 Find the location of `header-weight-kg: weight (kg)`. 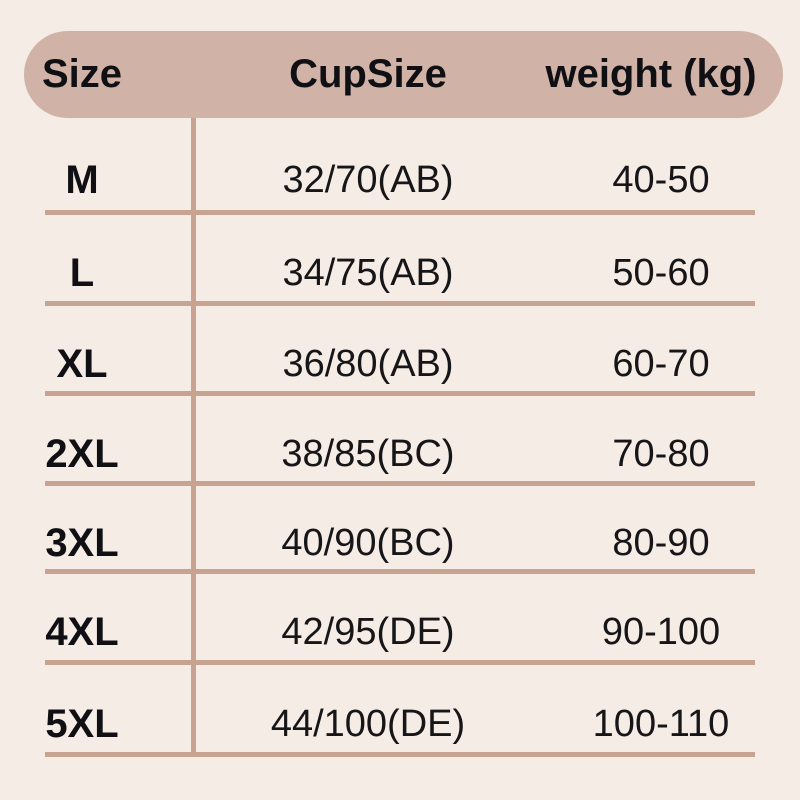

header-weight-kg: weight (kg) is located at coordinates (651, 74).